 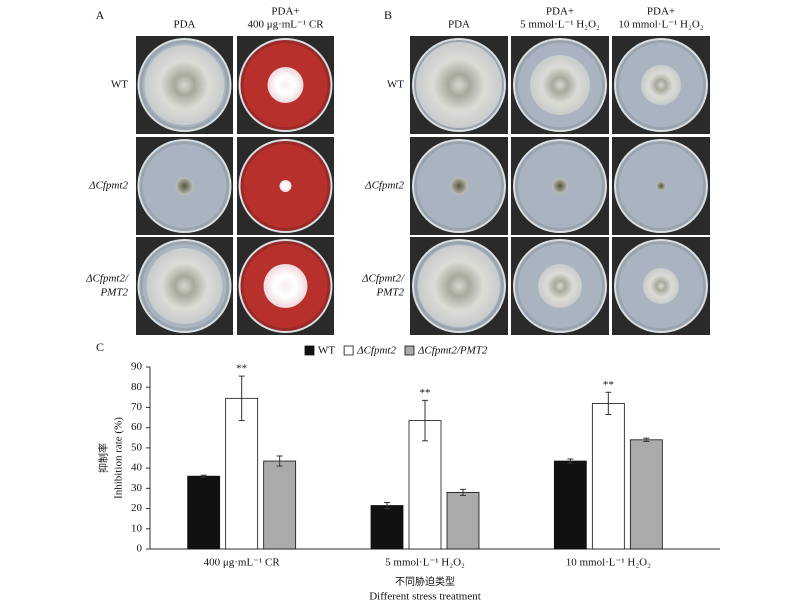 I want to click on y-tick-label: 60, so click(x=137, y=427).